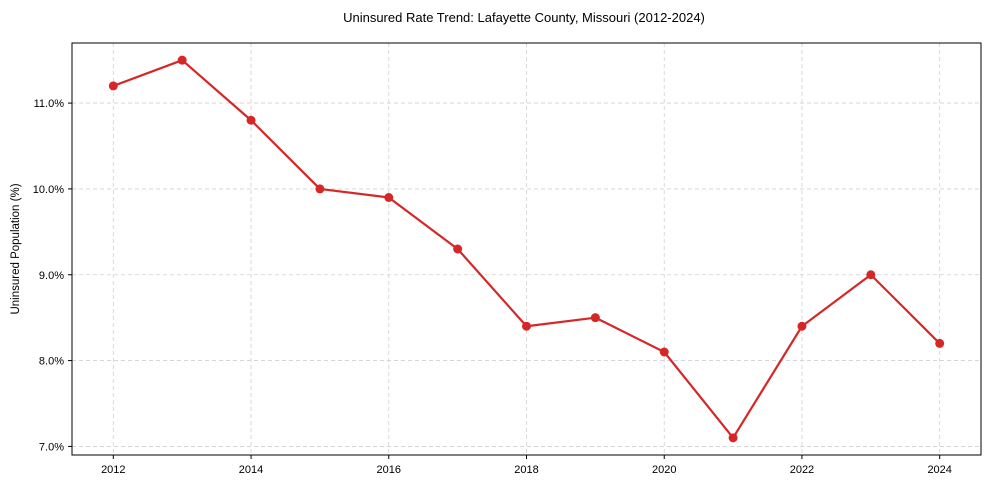  What do you see at coordinates (51, 362) in the screenshot?
I see `y-tick-label: 8.0%` at bounding box center [51, 362].